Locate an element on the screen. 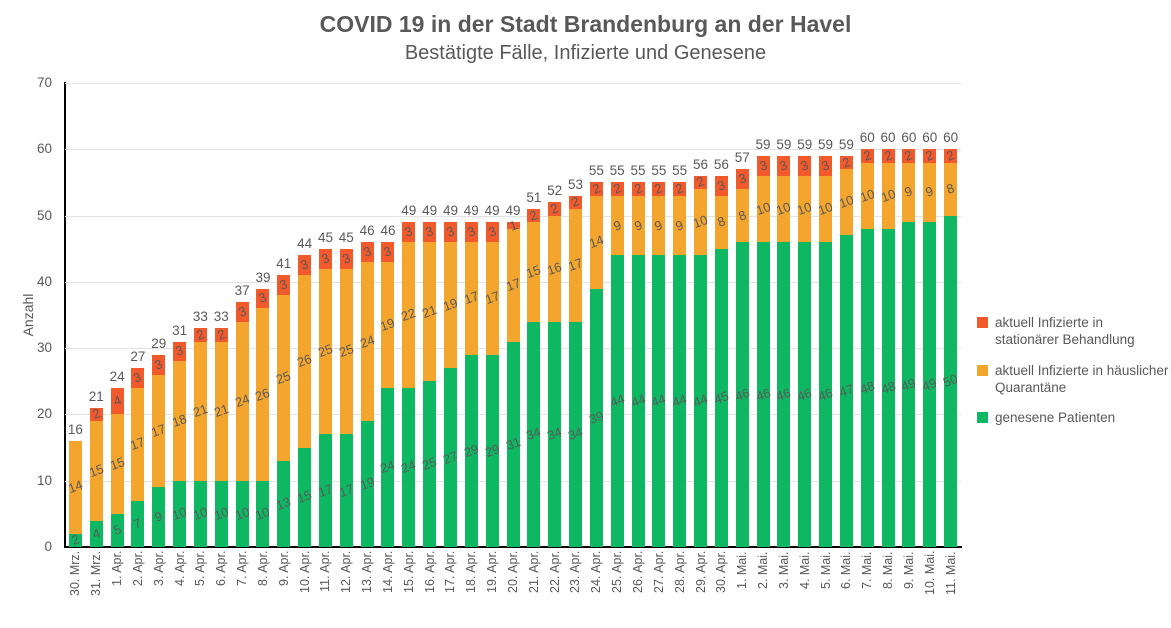 The image size is (1171, 628). x-axis-label: 6. Mai. is located at coordinates (846, 570).